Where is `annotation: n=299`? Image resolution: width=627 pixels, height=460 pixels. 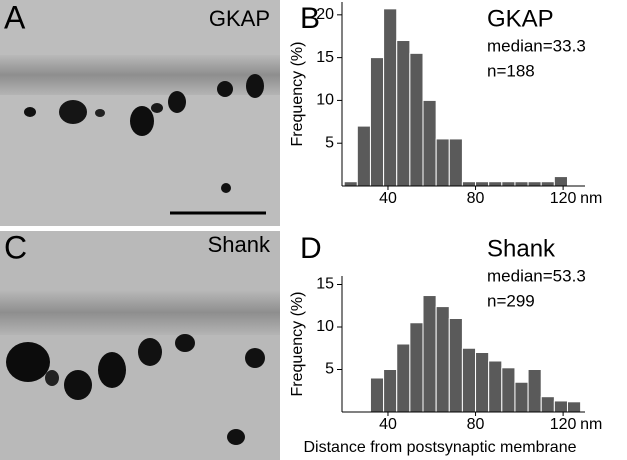 annotation: n=299 is located at coordinates (511, 300).